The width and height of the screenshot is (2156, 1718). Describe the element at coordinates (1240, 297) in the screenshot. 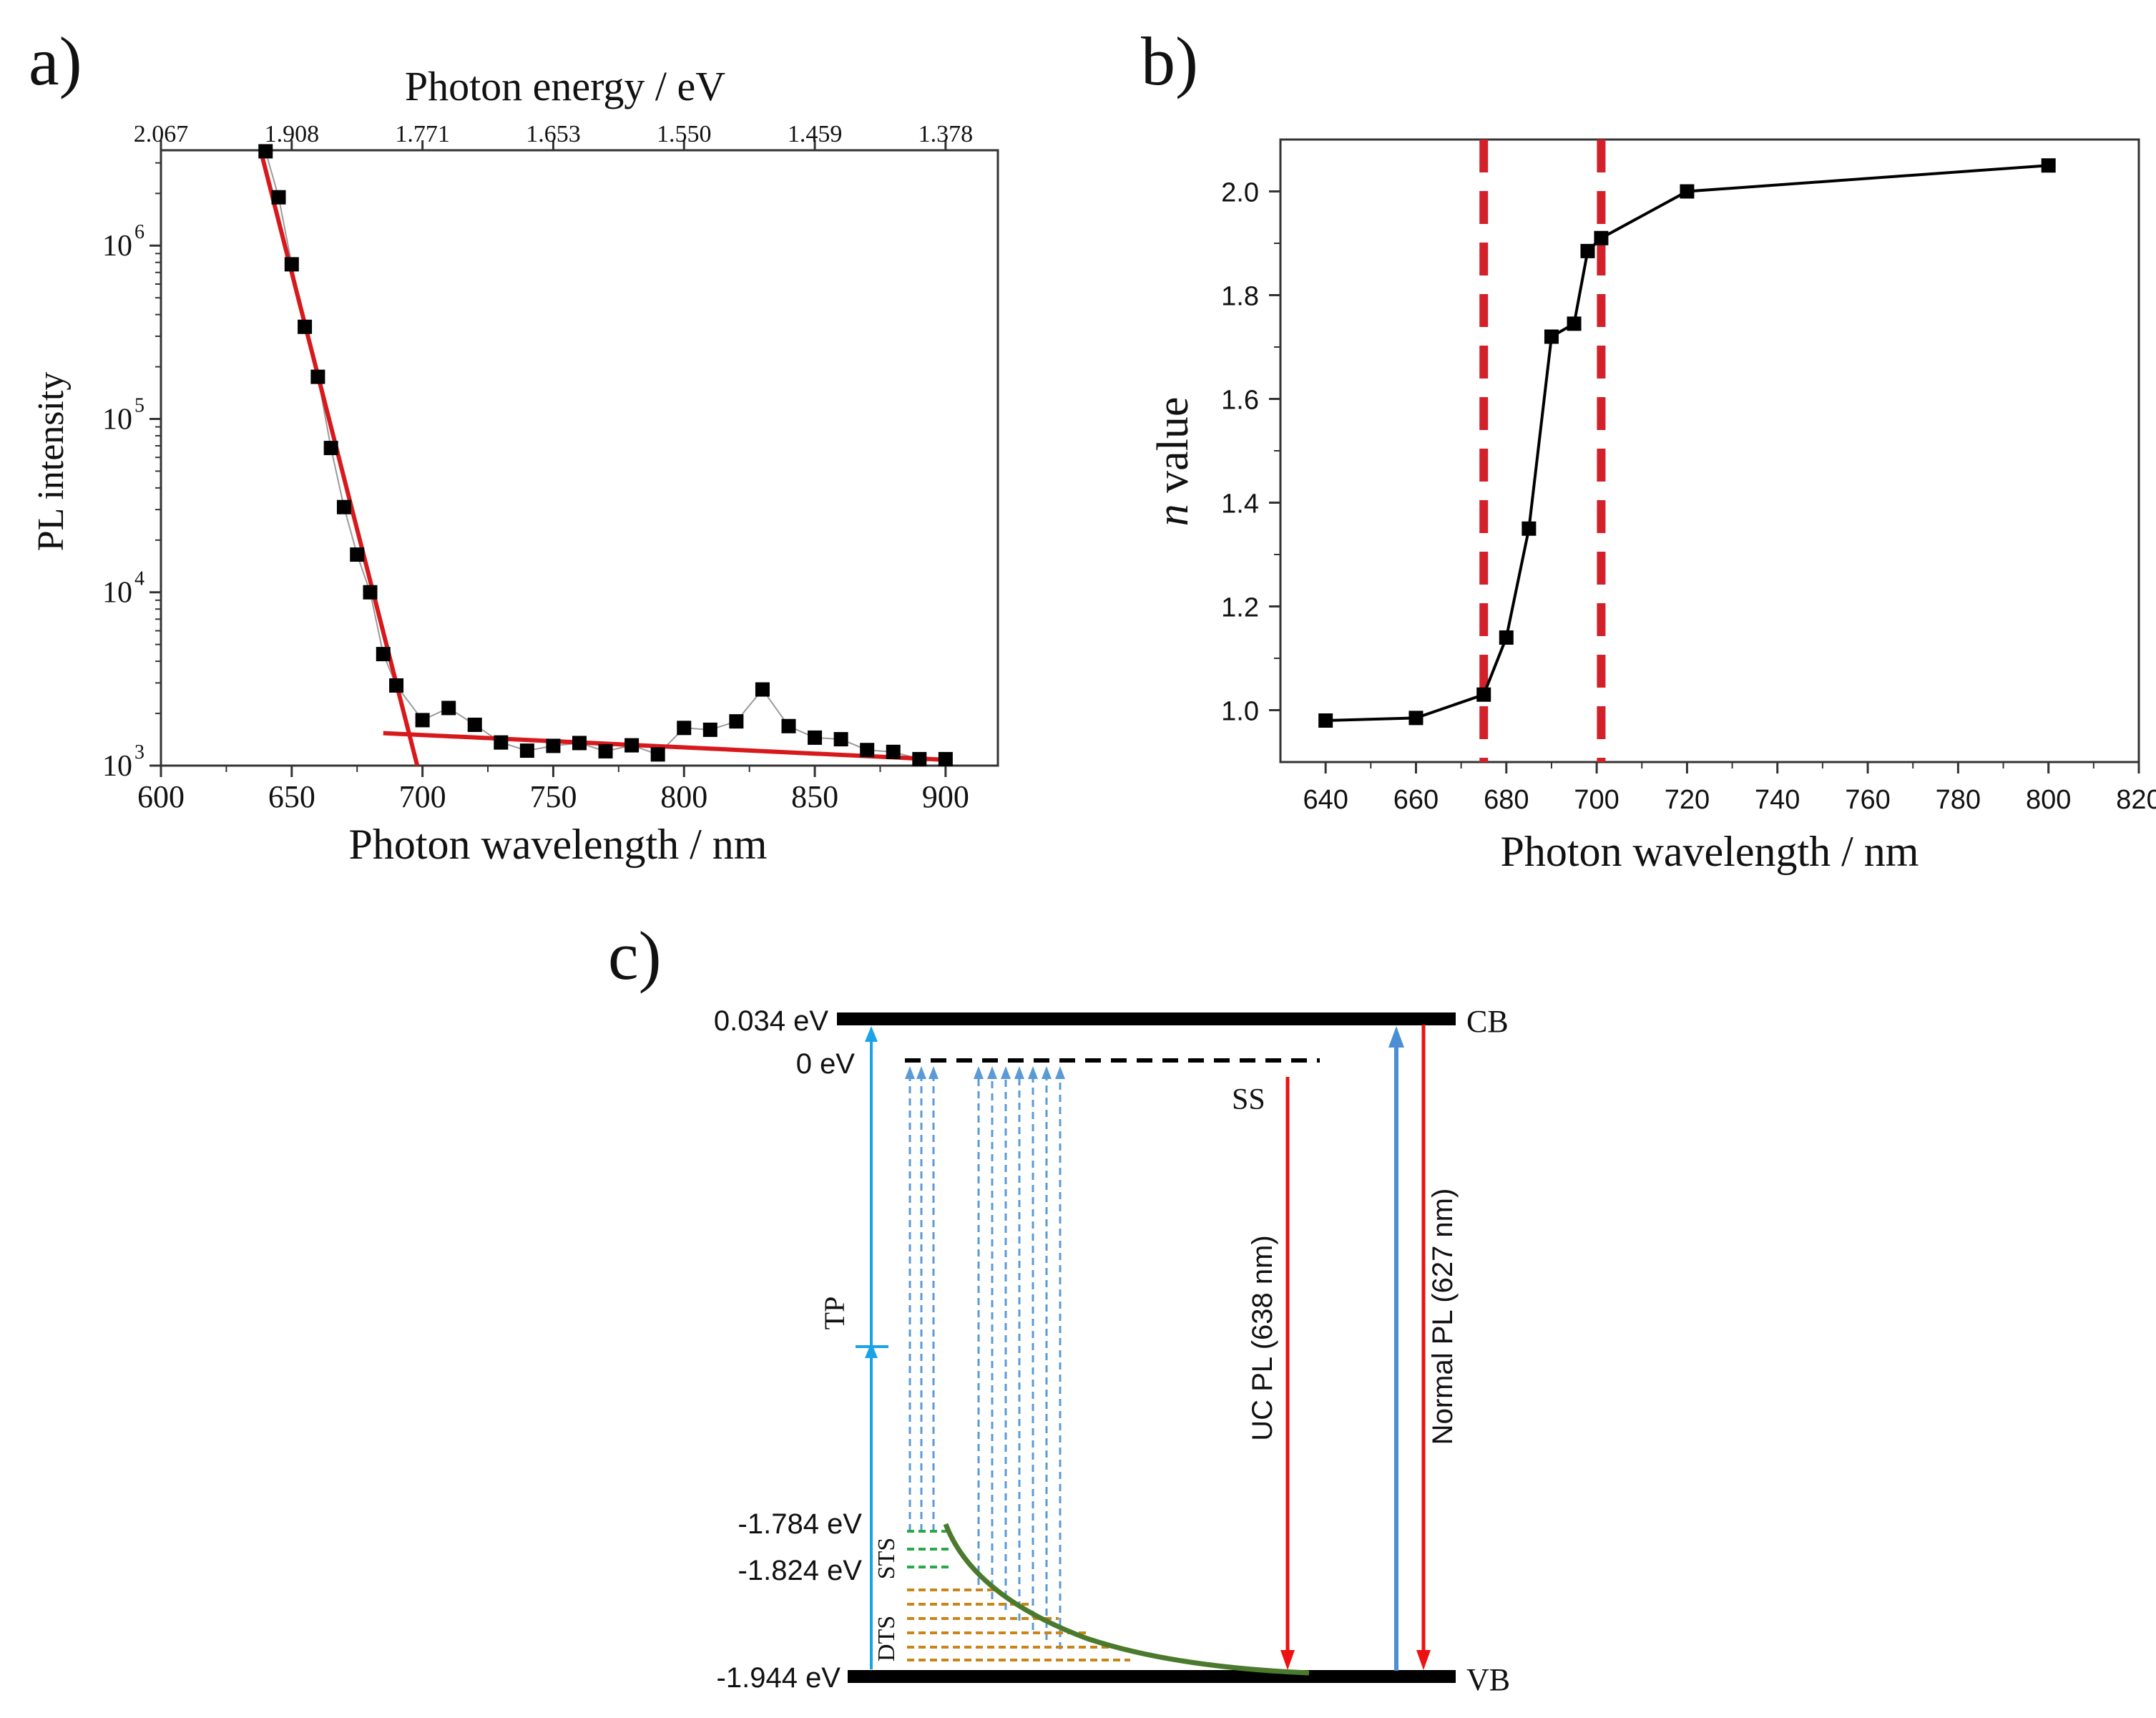

I see `panel-b-y-tick-label: 1.8` at that location.